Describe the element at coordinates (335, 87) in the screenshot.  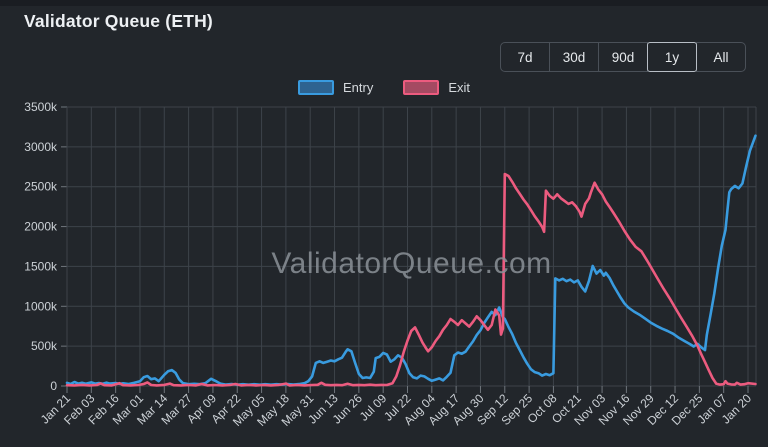
I see `legend-item-entry: Entry` at that location.